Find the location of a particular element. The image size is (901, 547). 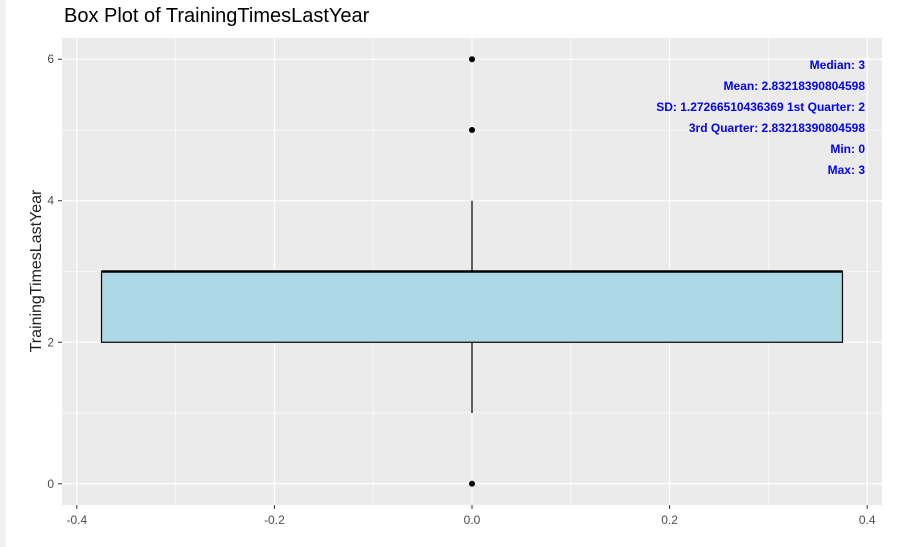

stat-annotation: SD: 1.27266510436369 1st Quarter: 2 is located at coordinates (760, 107).